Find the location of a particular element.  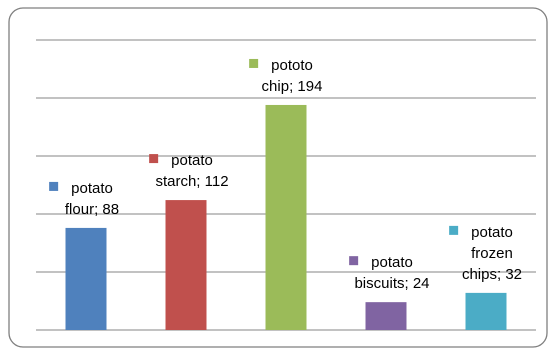

data-label-4-line-0: potato is located at coordinates (492, 232).